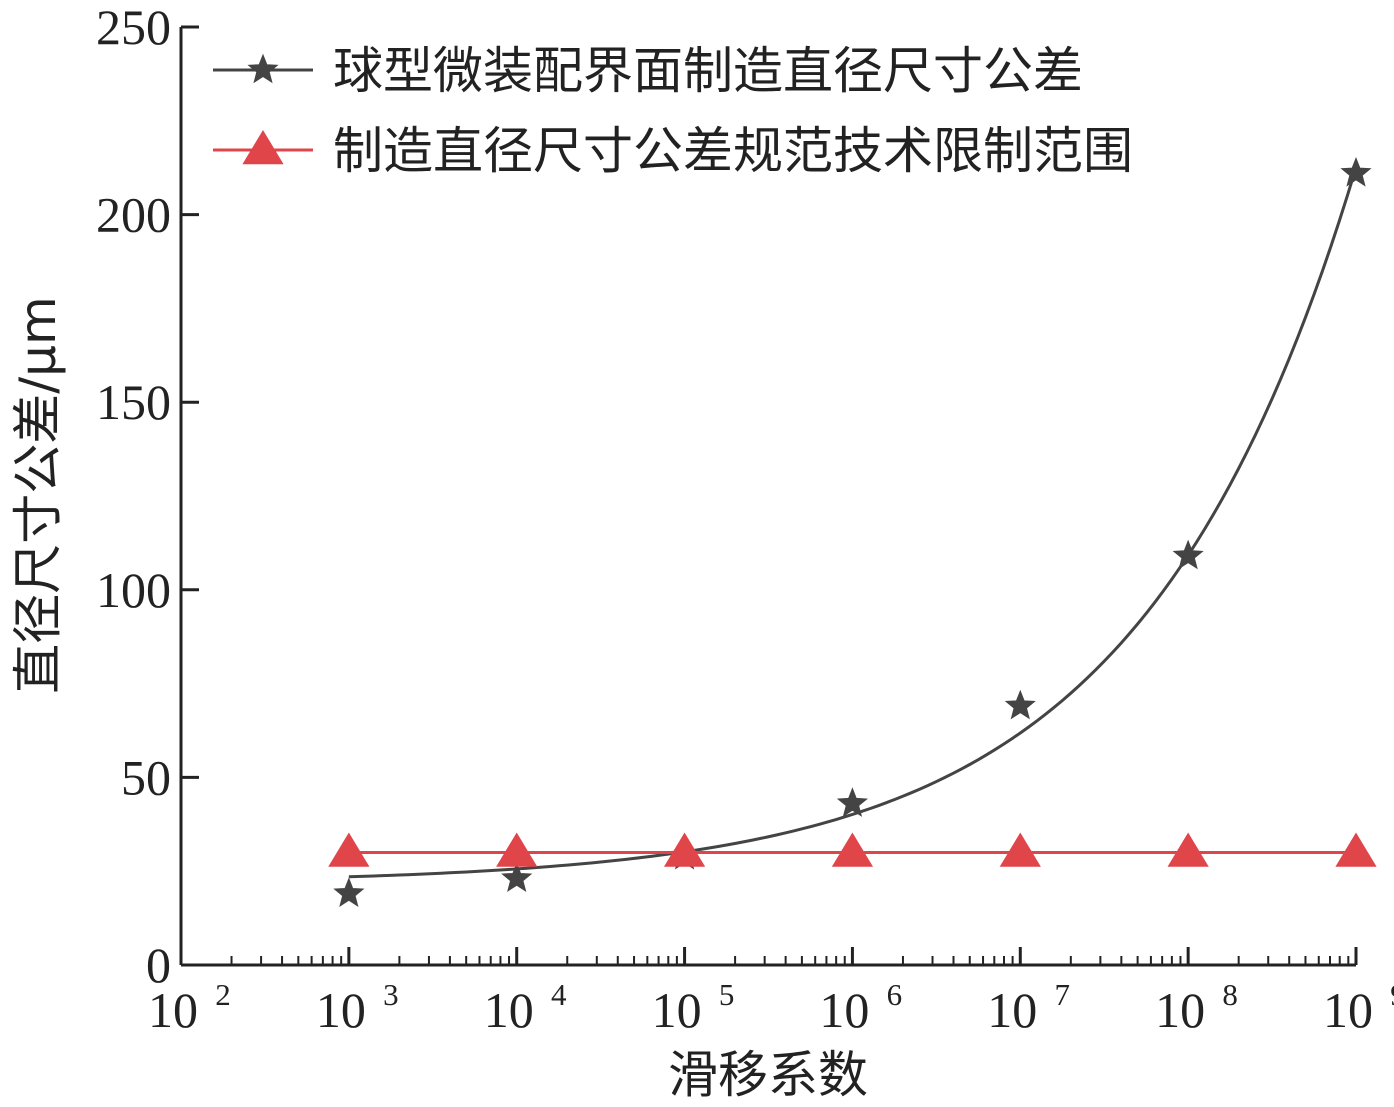  What do you see at coordinates (708, 71) in the screenshot?
I see `legend-label: 球型微装配界面制造直径尺寸公差` at bounding box center [708, 71].